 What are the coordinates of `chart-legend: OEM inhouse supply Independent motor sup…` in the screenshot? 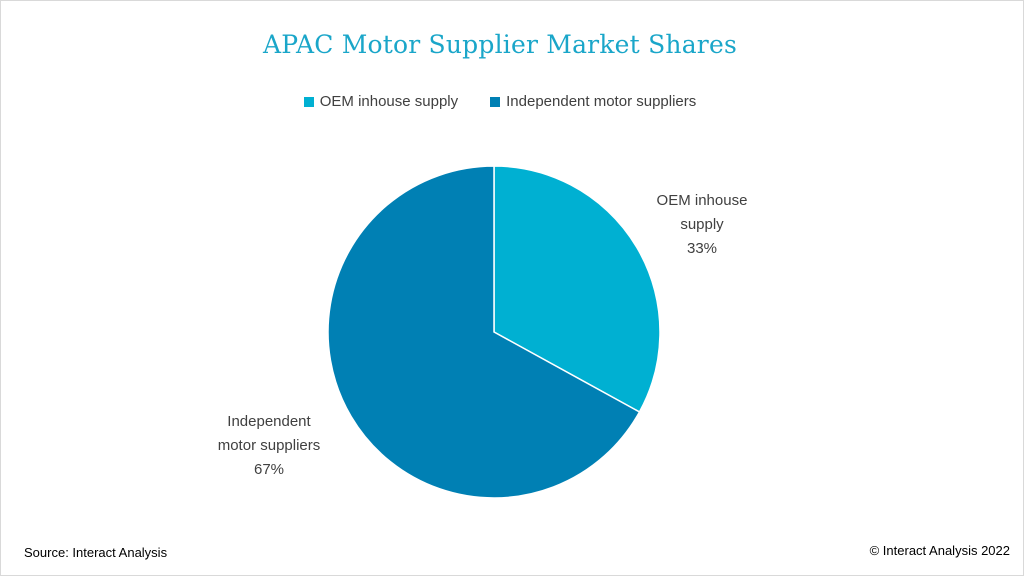 It's located at (500, 101).